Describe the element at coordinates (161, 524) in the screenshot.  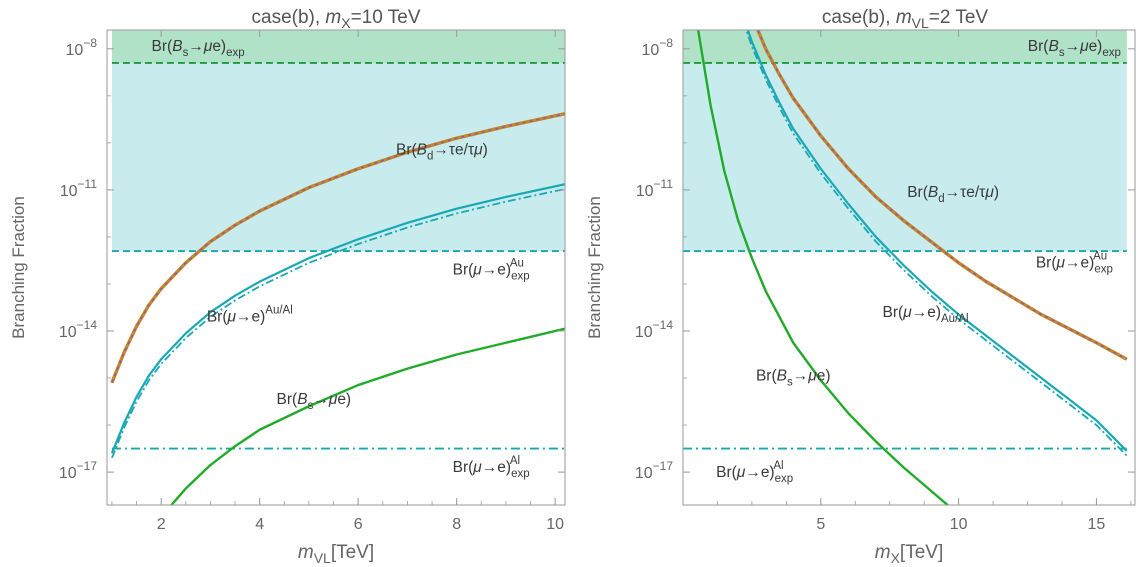
I see `x-tick-label: 2` at that location.